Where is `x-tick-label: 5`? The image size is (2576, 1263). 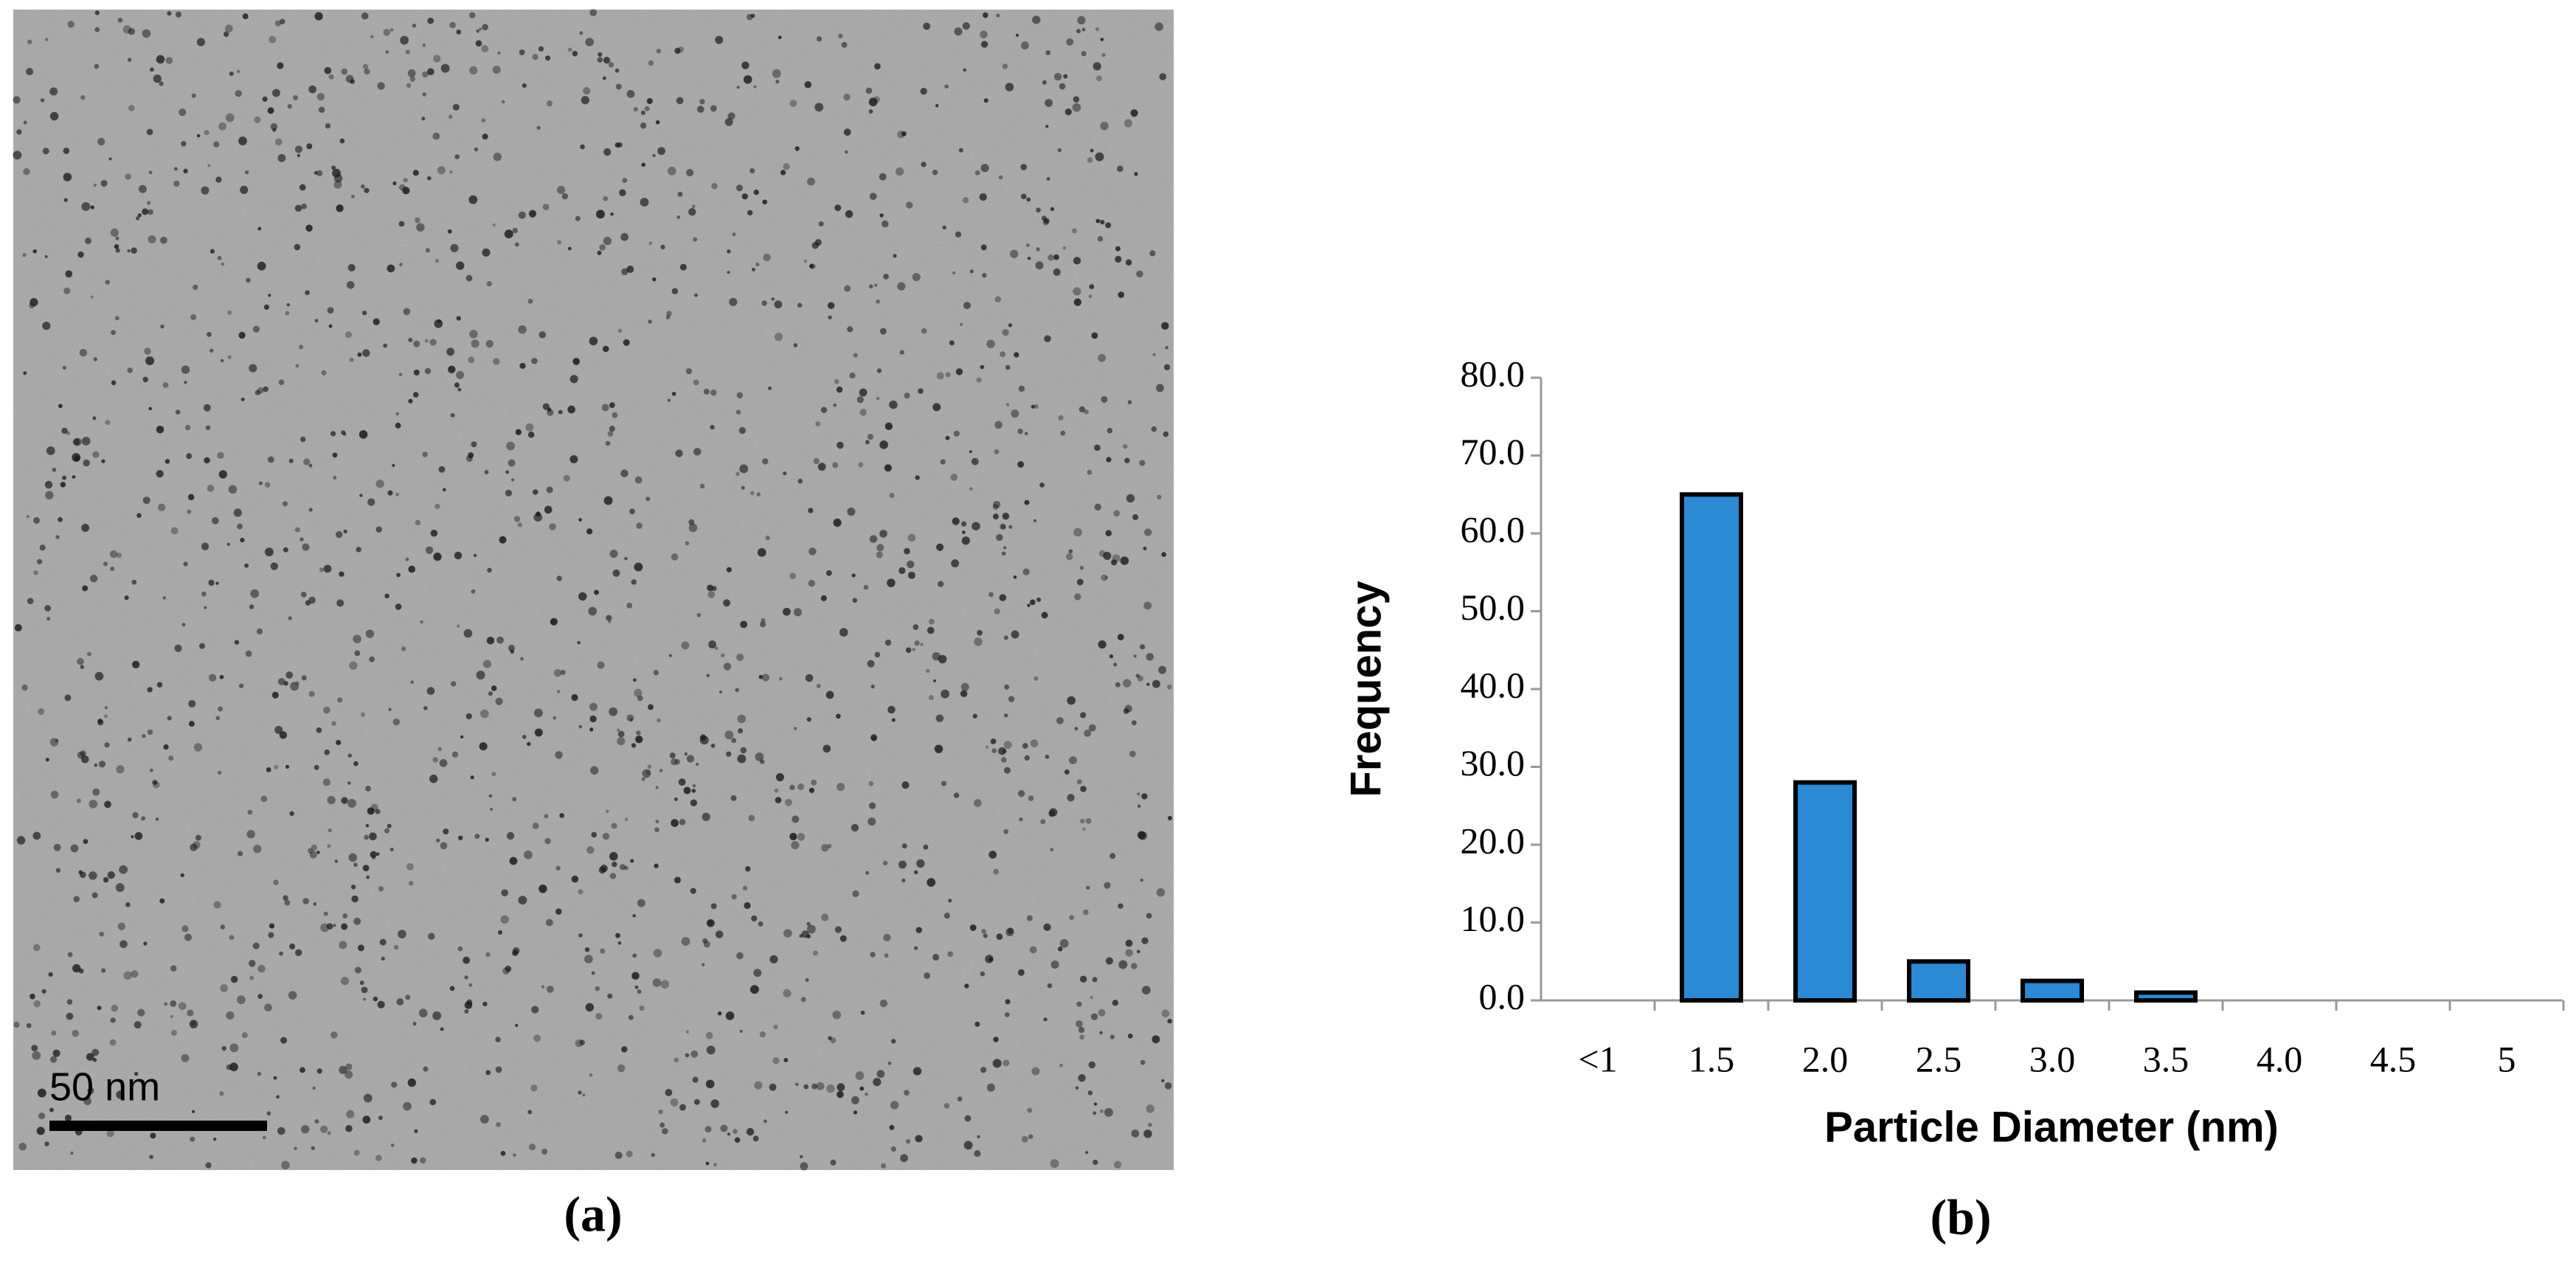 x-tick-label: 5 is located at coordinates (2507, 1058).